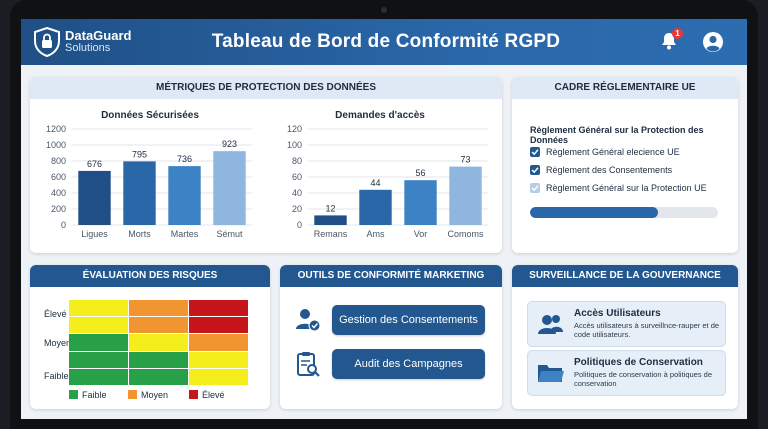 Image resolution: width=768 pixels, height=429 pixels. Describe the element at coordinates (330, 208) in the screenshot. I see `bar-value-label: 12` at that location.